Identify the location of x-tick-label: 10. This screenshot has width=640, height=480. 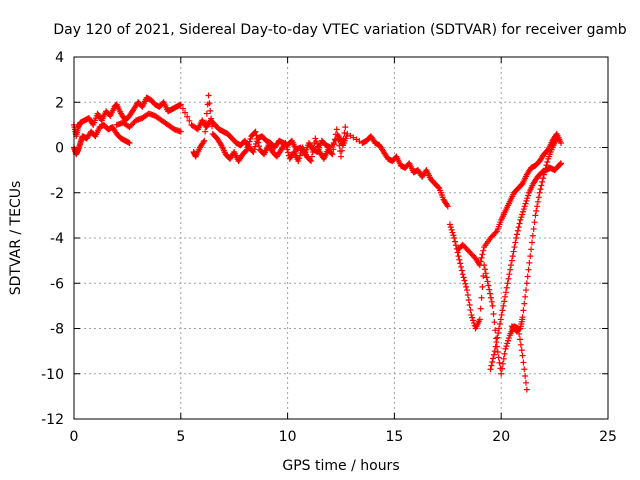
(288, 437).